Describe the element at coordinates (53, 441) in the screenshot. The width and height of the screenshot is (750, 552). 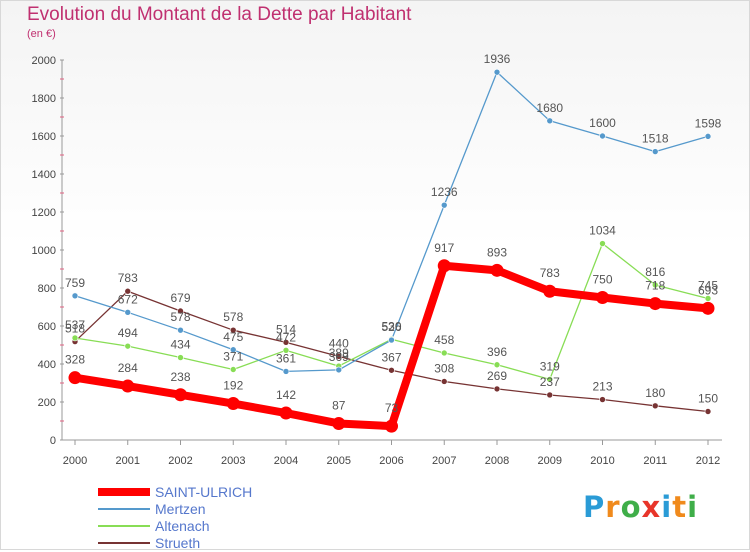
I see `y-tick-label: 0` at that location.